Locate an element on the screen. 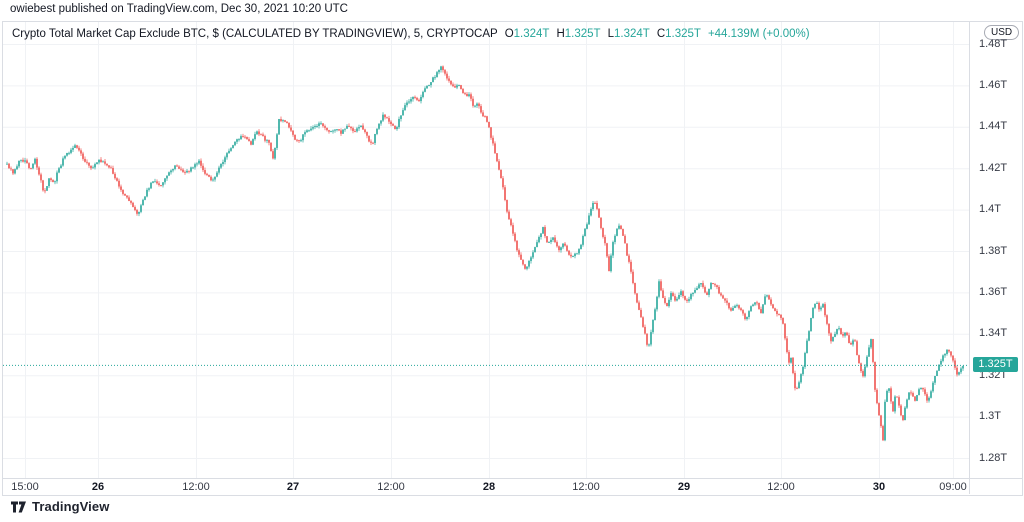  price-tick: 1.28T is located at coordinates (993, 457).